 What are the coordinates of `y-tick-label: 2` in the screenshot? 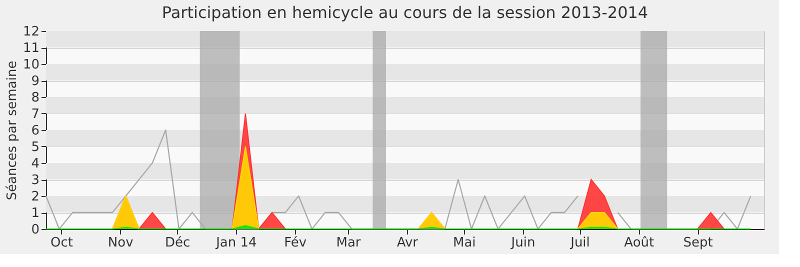 It's located at (35, 197).